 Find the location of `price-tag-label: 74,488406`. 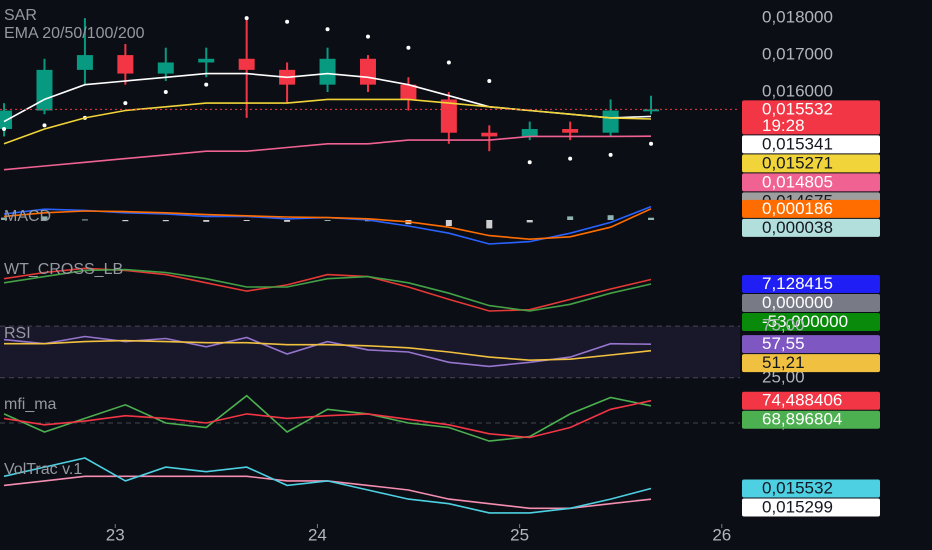

price-tag-label: 74,488406 is located at coordinates (802, 400).